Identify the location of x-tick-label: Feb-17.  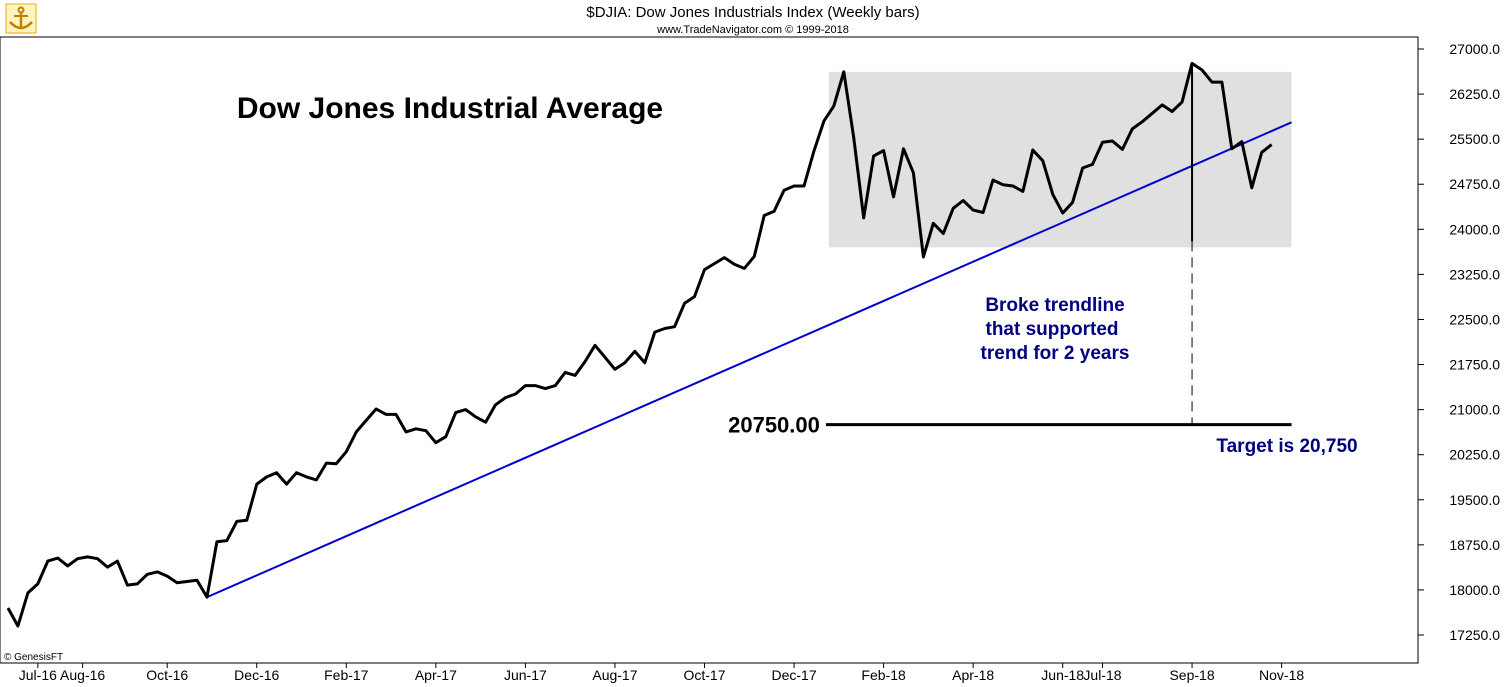
(346, 675).